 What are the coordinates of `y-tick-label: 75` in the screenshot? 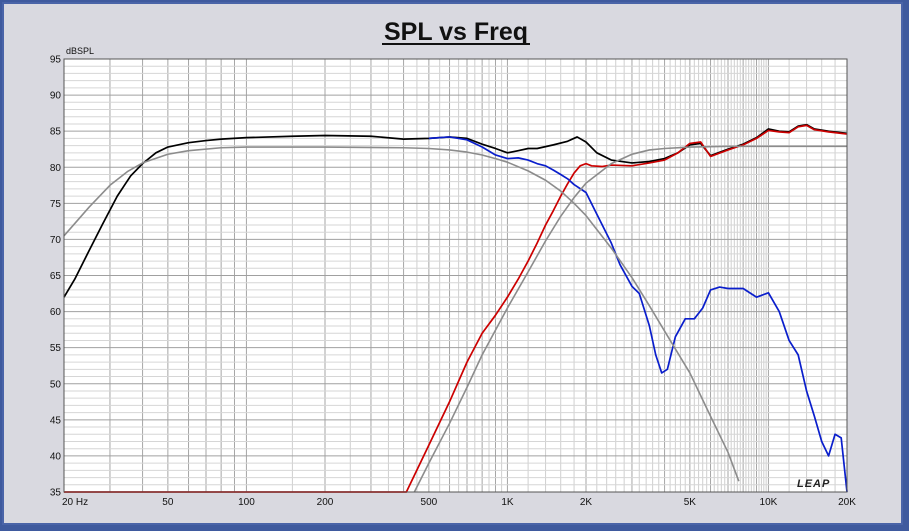 It's located at (56, 204).